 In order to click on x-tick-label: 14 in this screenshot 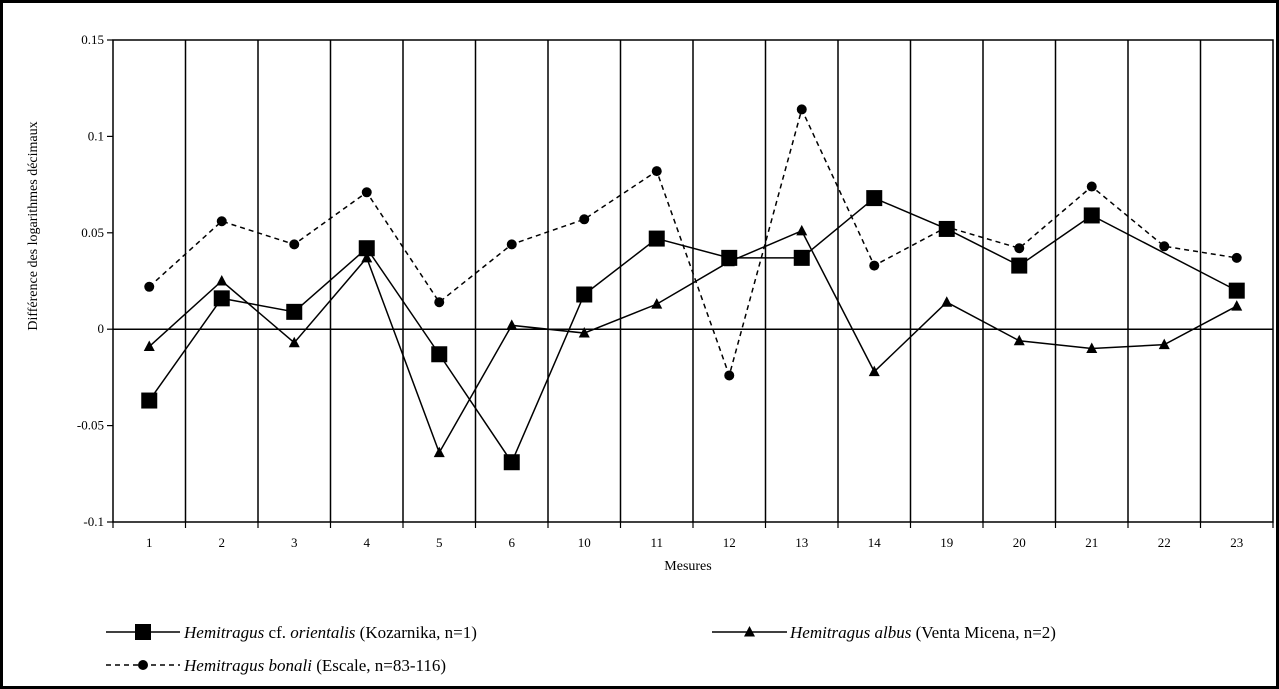, I will do `click(875, 542)`.